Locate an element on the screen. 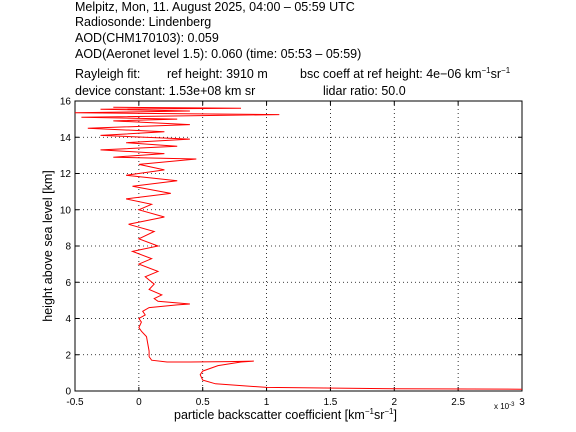 This screenshot has height=432, width=576. device-constant-text: device constant: 1.53e+08 km sr is located at coordinates (165, 91).